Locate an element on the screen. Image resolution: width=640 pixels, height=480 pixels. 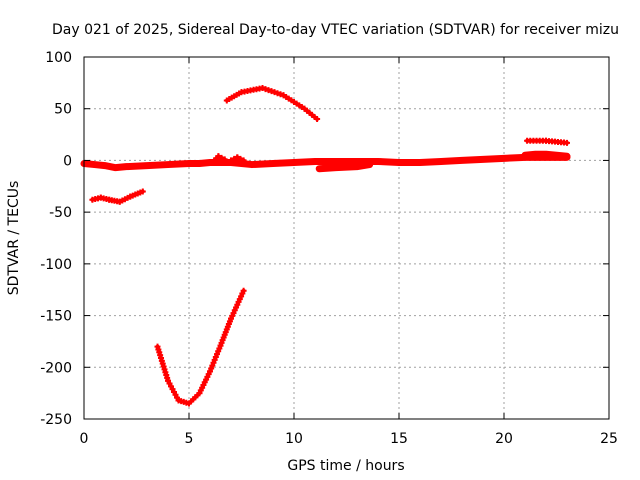
x-axis-label: GPS time / hours is located at coordinates (345, 466).